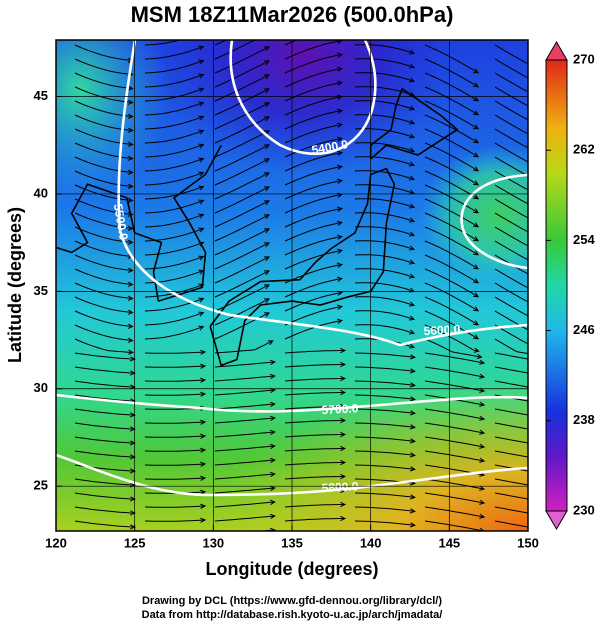 The width and height of the screenshot is (599, 630). I want to click on y-tick-label: 25, so click(41, 485).